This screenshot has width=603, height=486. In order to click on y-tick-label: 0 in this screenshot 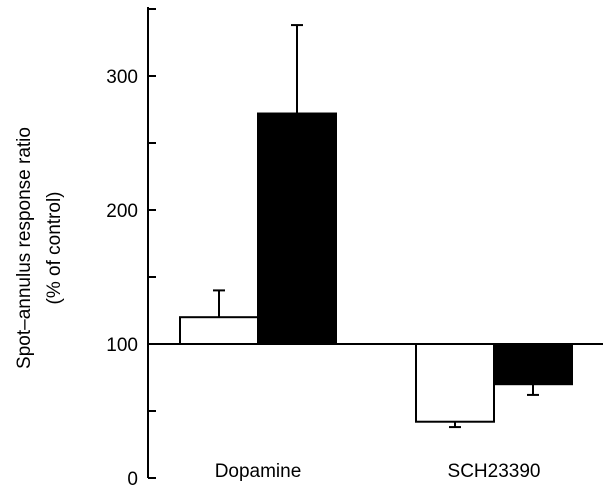, I will do `click(132, 477)`.